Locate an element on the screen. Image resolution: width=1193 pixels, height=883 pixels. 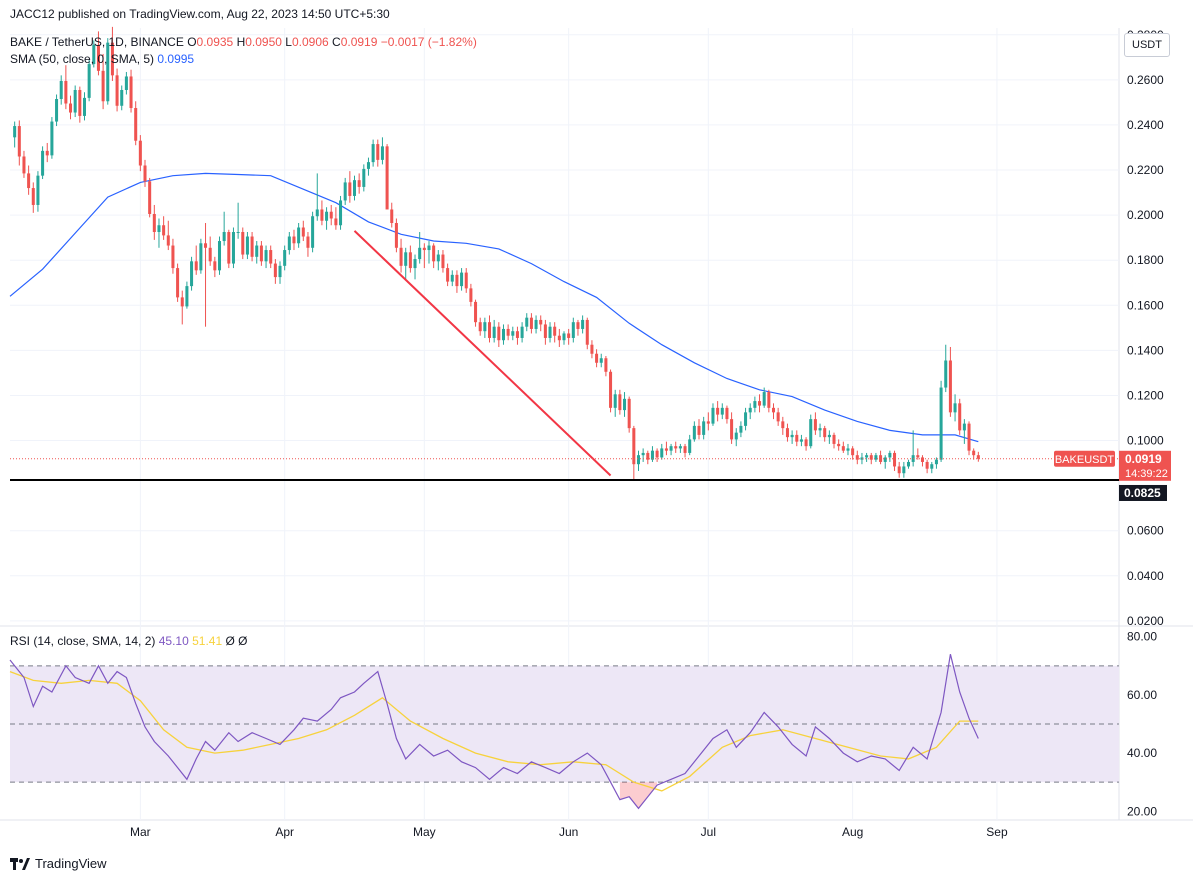
time-tick-label: Sep is located at coordinates (997, 832).